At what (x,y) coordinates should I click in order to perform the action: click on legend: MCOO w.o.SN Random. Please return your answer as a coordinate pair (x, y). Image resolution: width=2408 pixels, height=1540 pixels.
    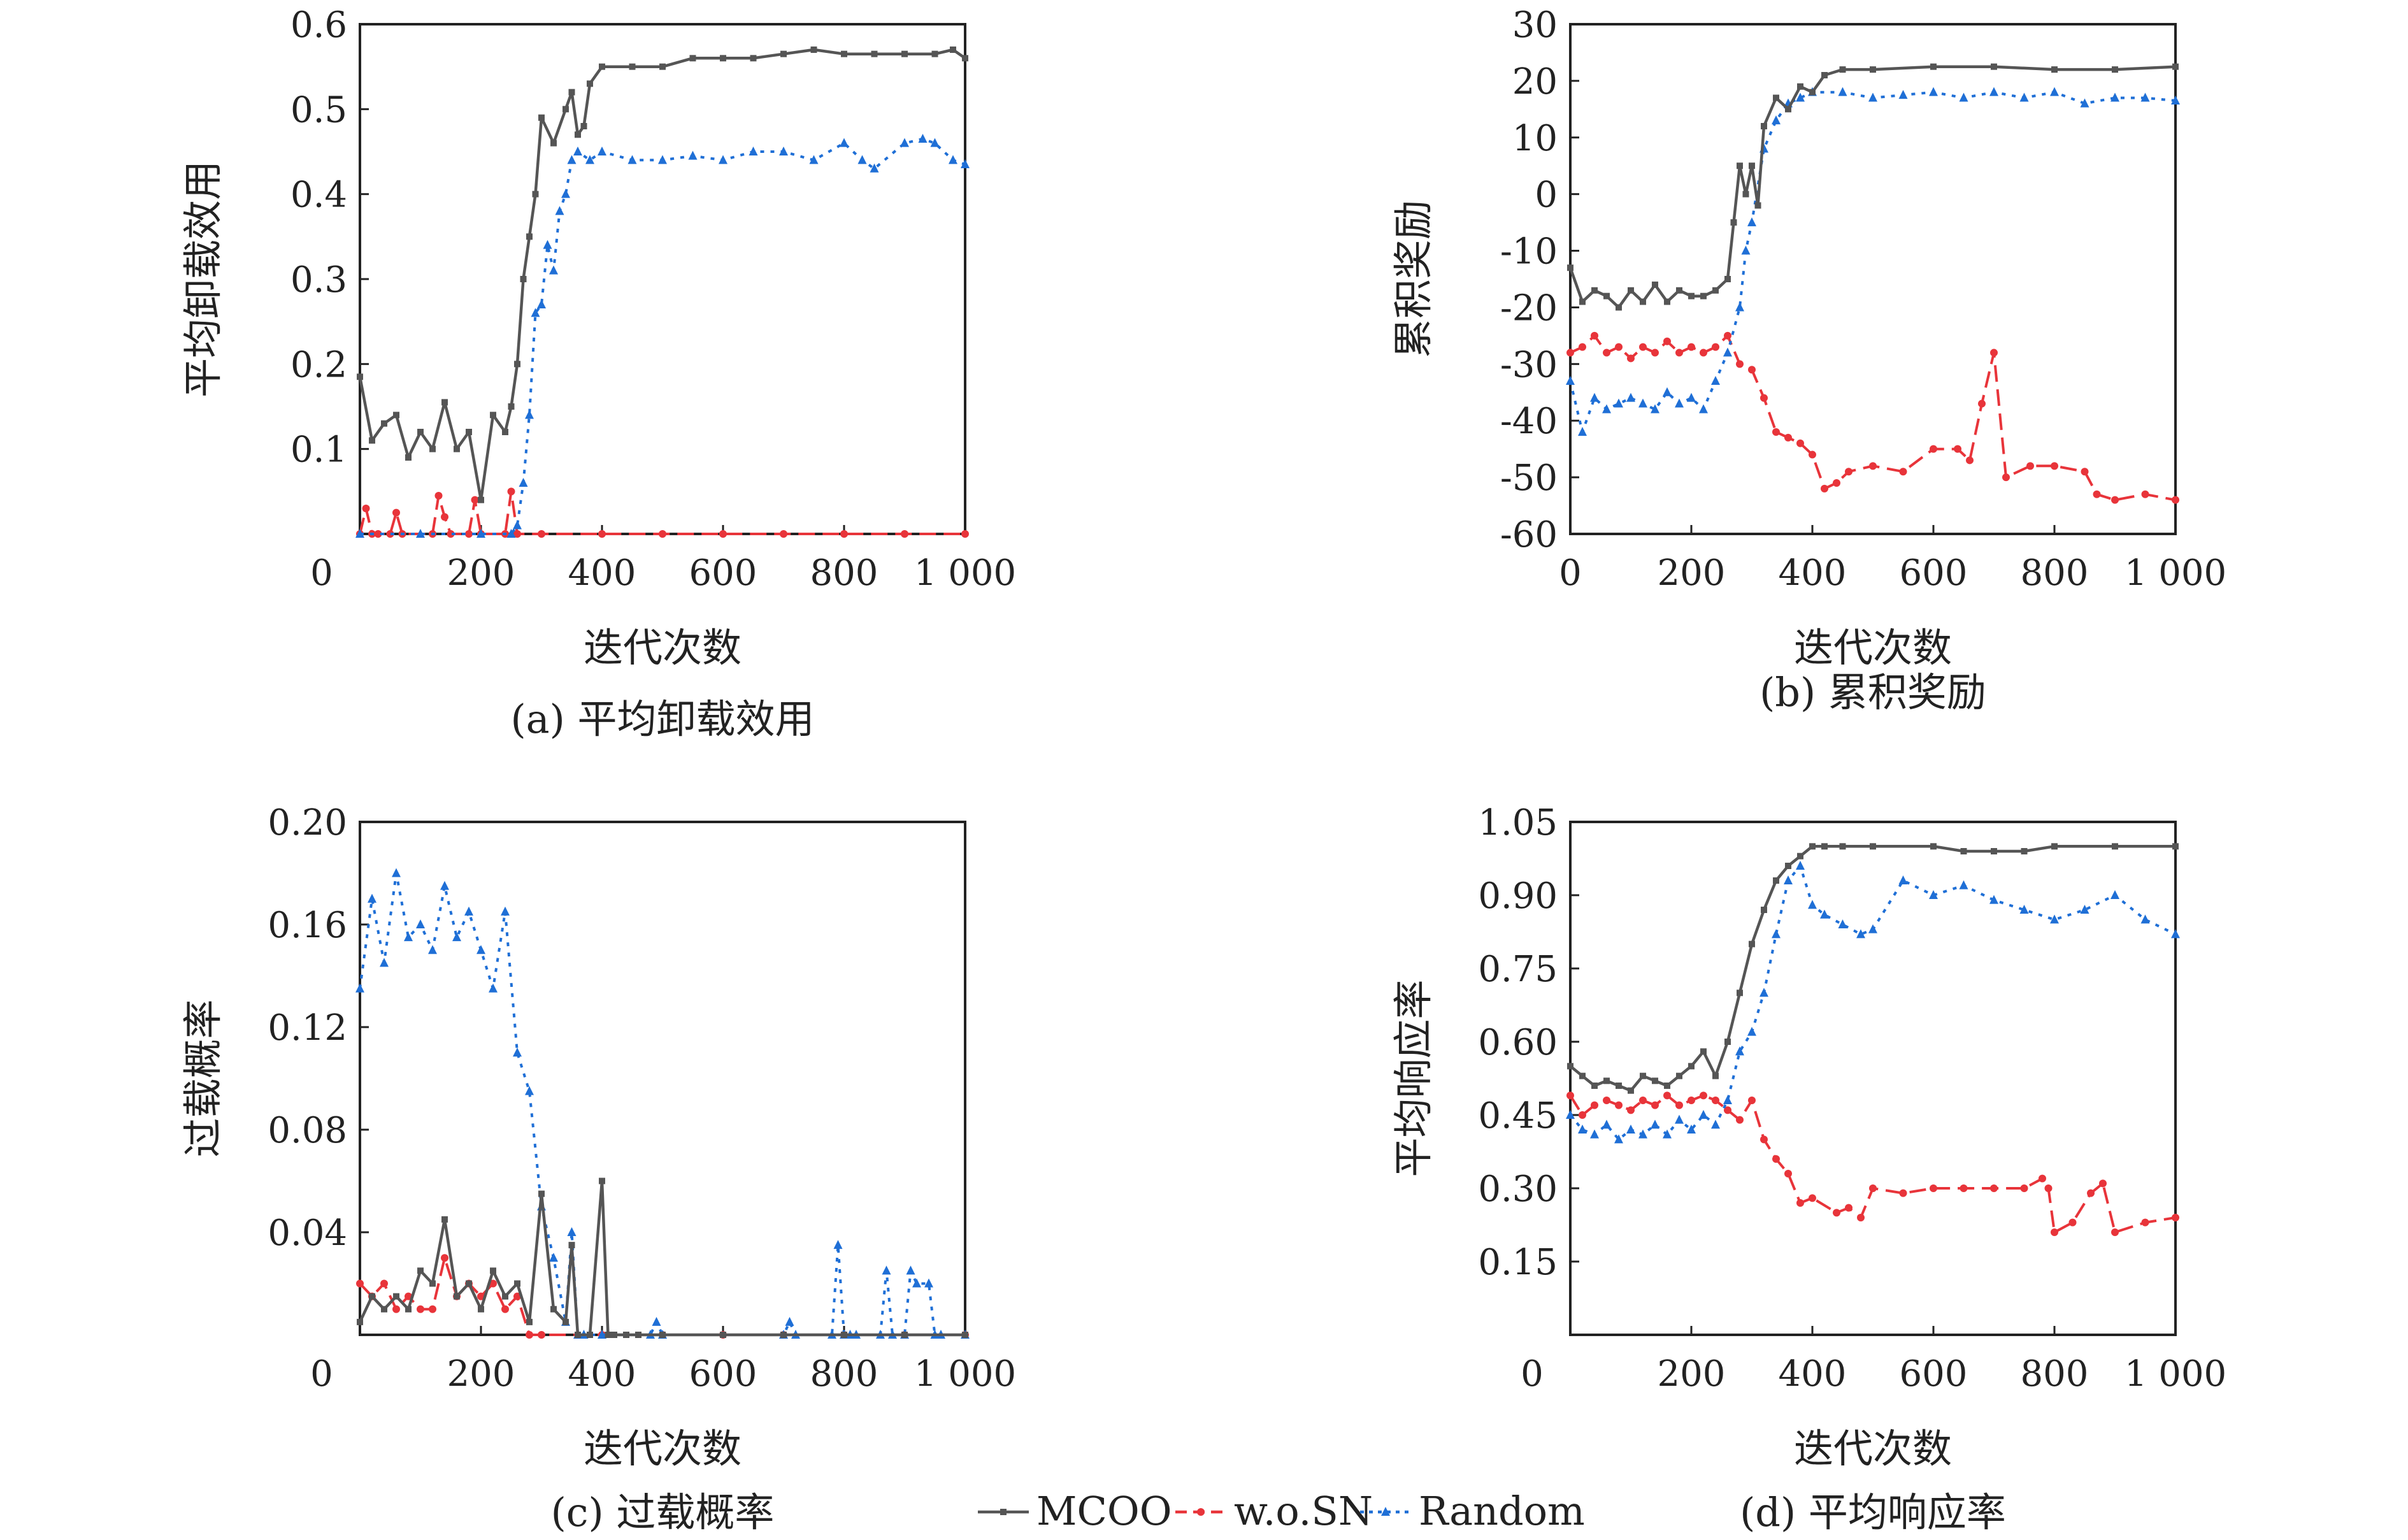
    Looking at the image, I should click on (1281, 1511).